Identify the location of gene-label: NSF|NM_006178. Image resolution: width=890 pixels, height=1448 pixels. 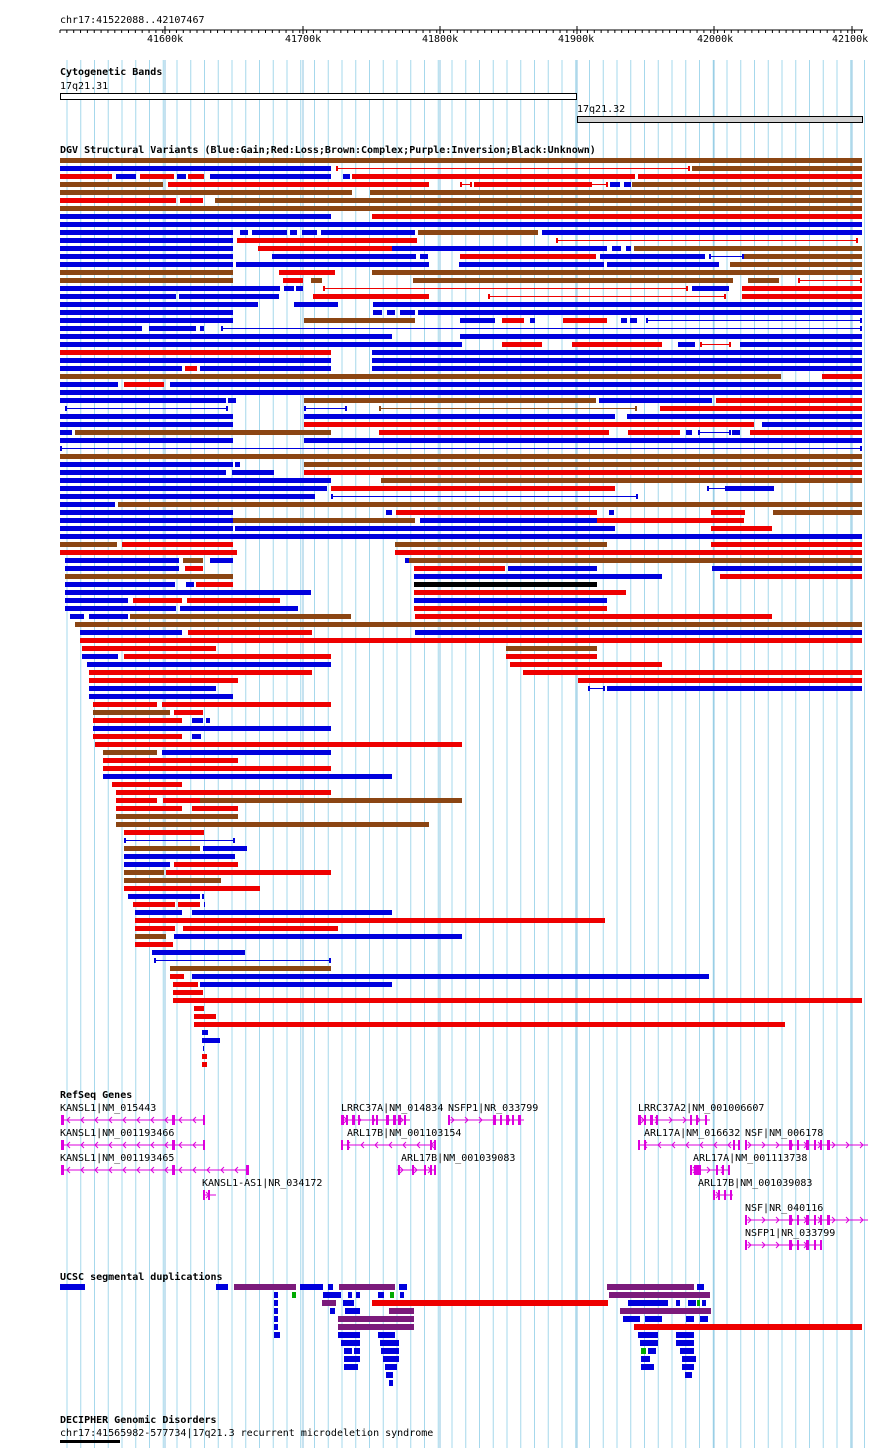
(784, 1133).